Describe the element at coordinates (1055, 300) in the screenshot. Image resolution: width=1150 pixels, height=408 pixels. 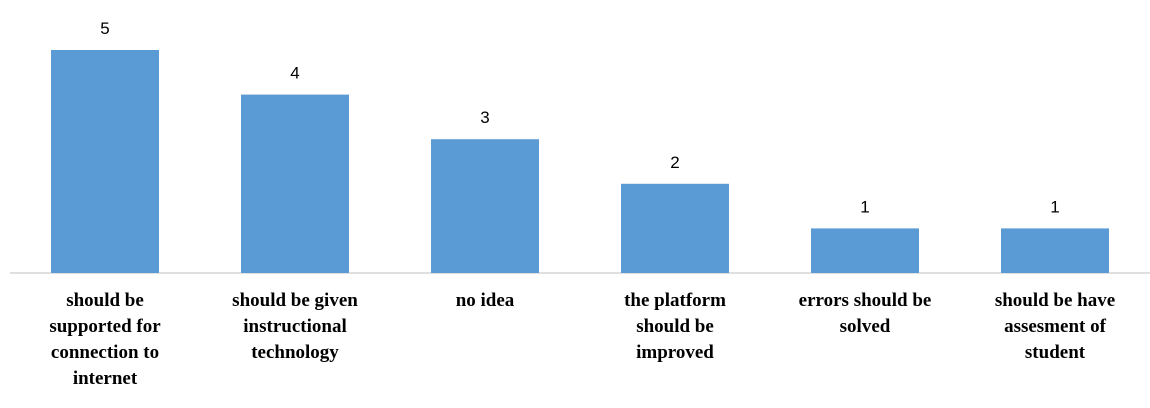
I see `category-label-line: should be have` at that location.